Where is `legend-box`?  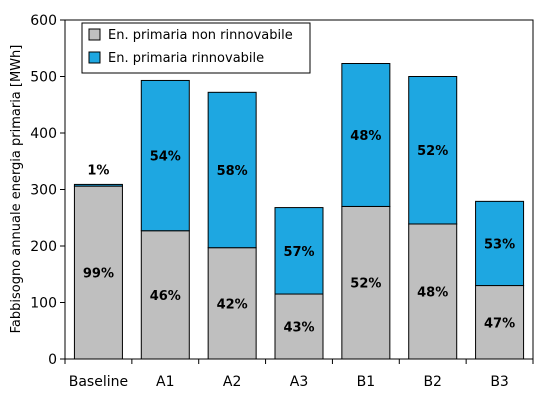 legend-box is located at coordinates (196, 48).